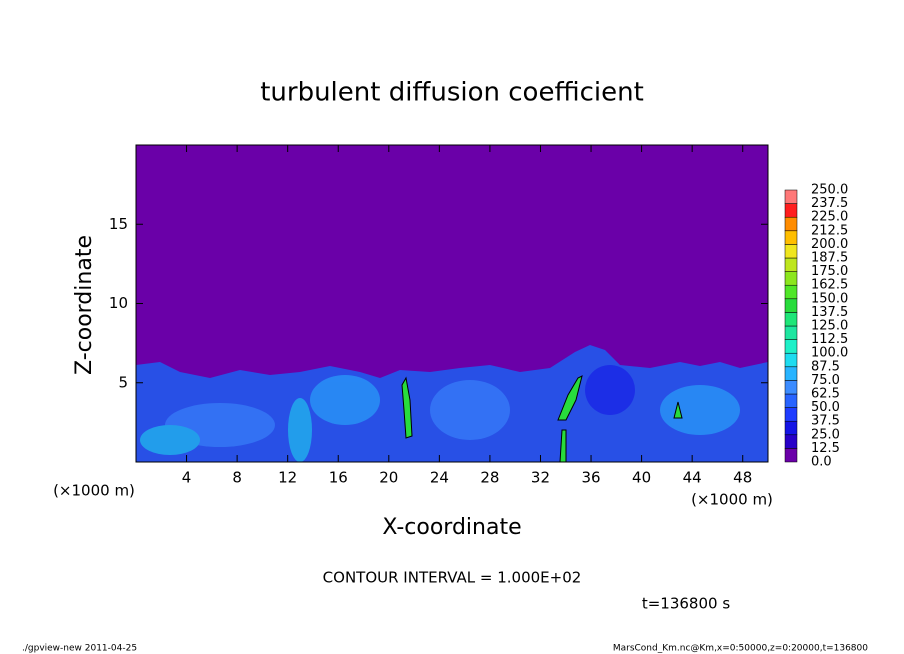  I want to click on x-axis-label: X-coordinate, so click(451, 527).